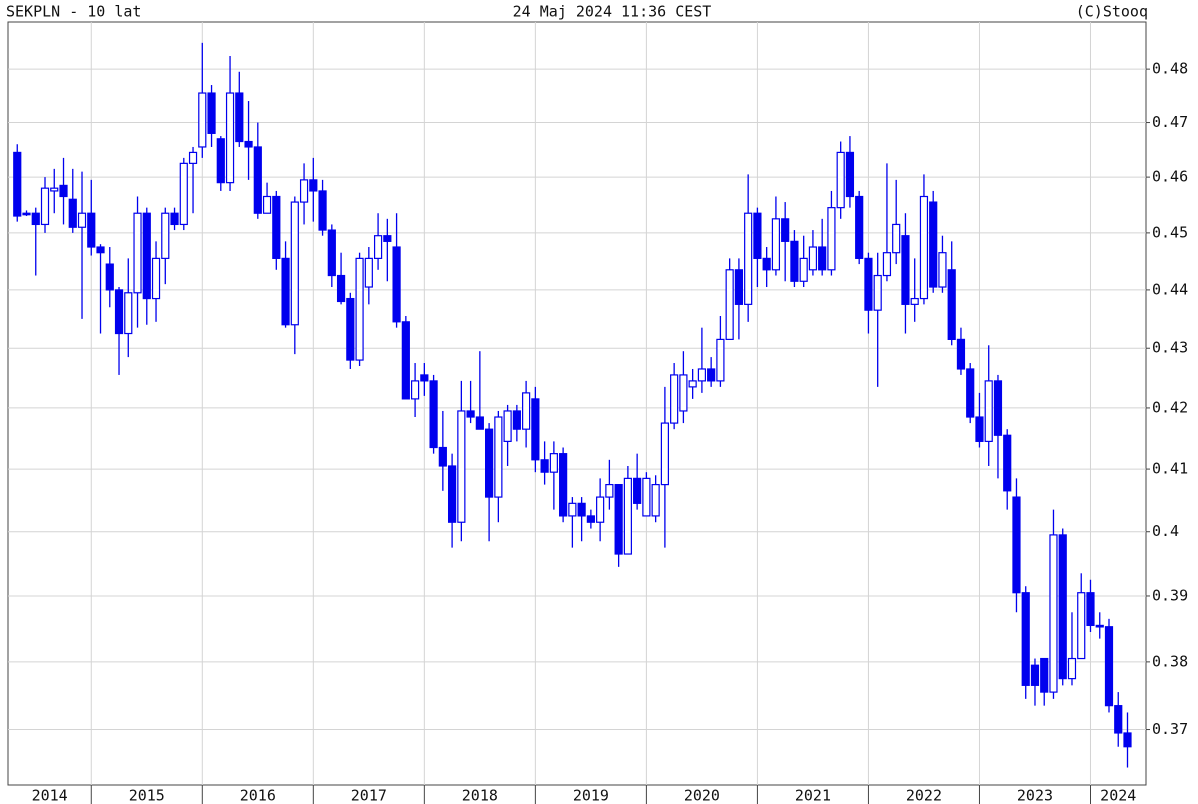 The height and width of the screenshot is (804, 1198). What do you see at coordinates (1170, 122) in the screenshot?
I see `y-tick-label: 0.47` at bounding box center [1170, 122].